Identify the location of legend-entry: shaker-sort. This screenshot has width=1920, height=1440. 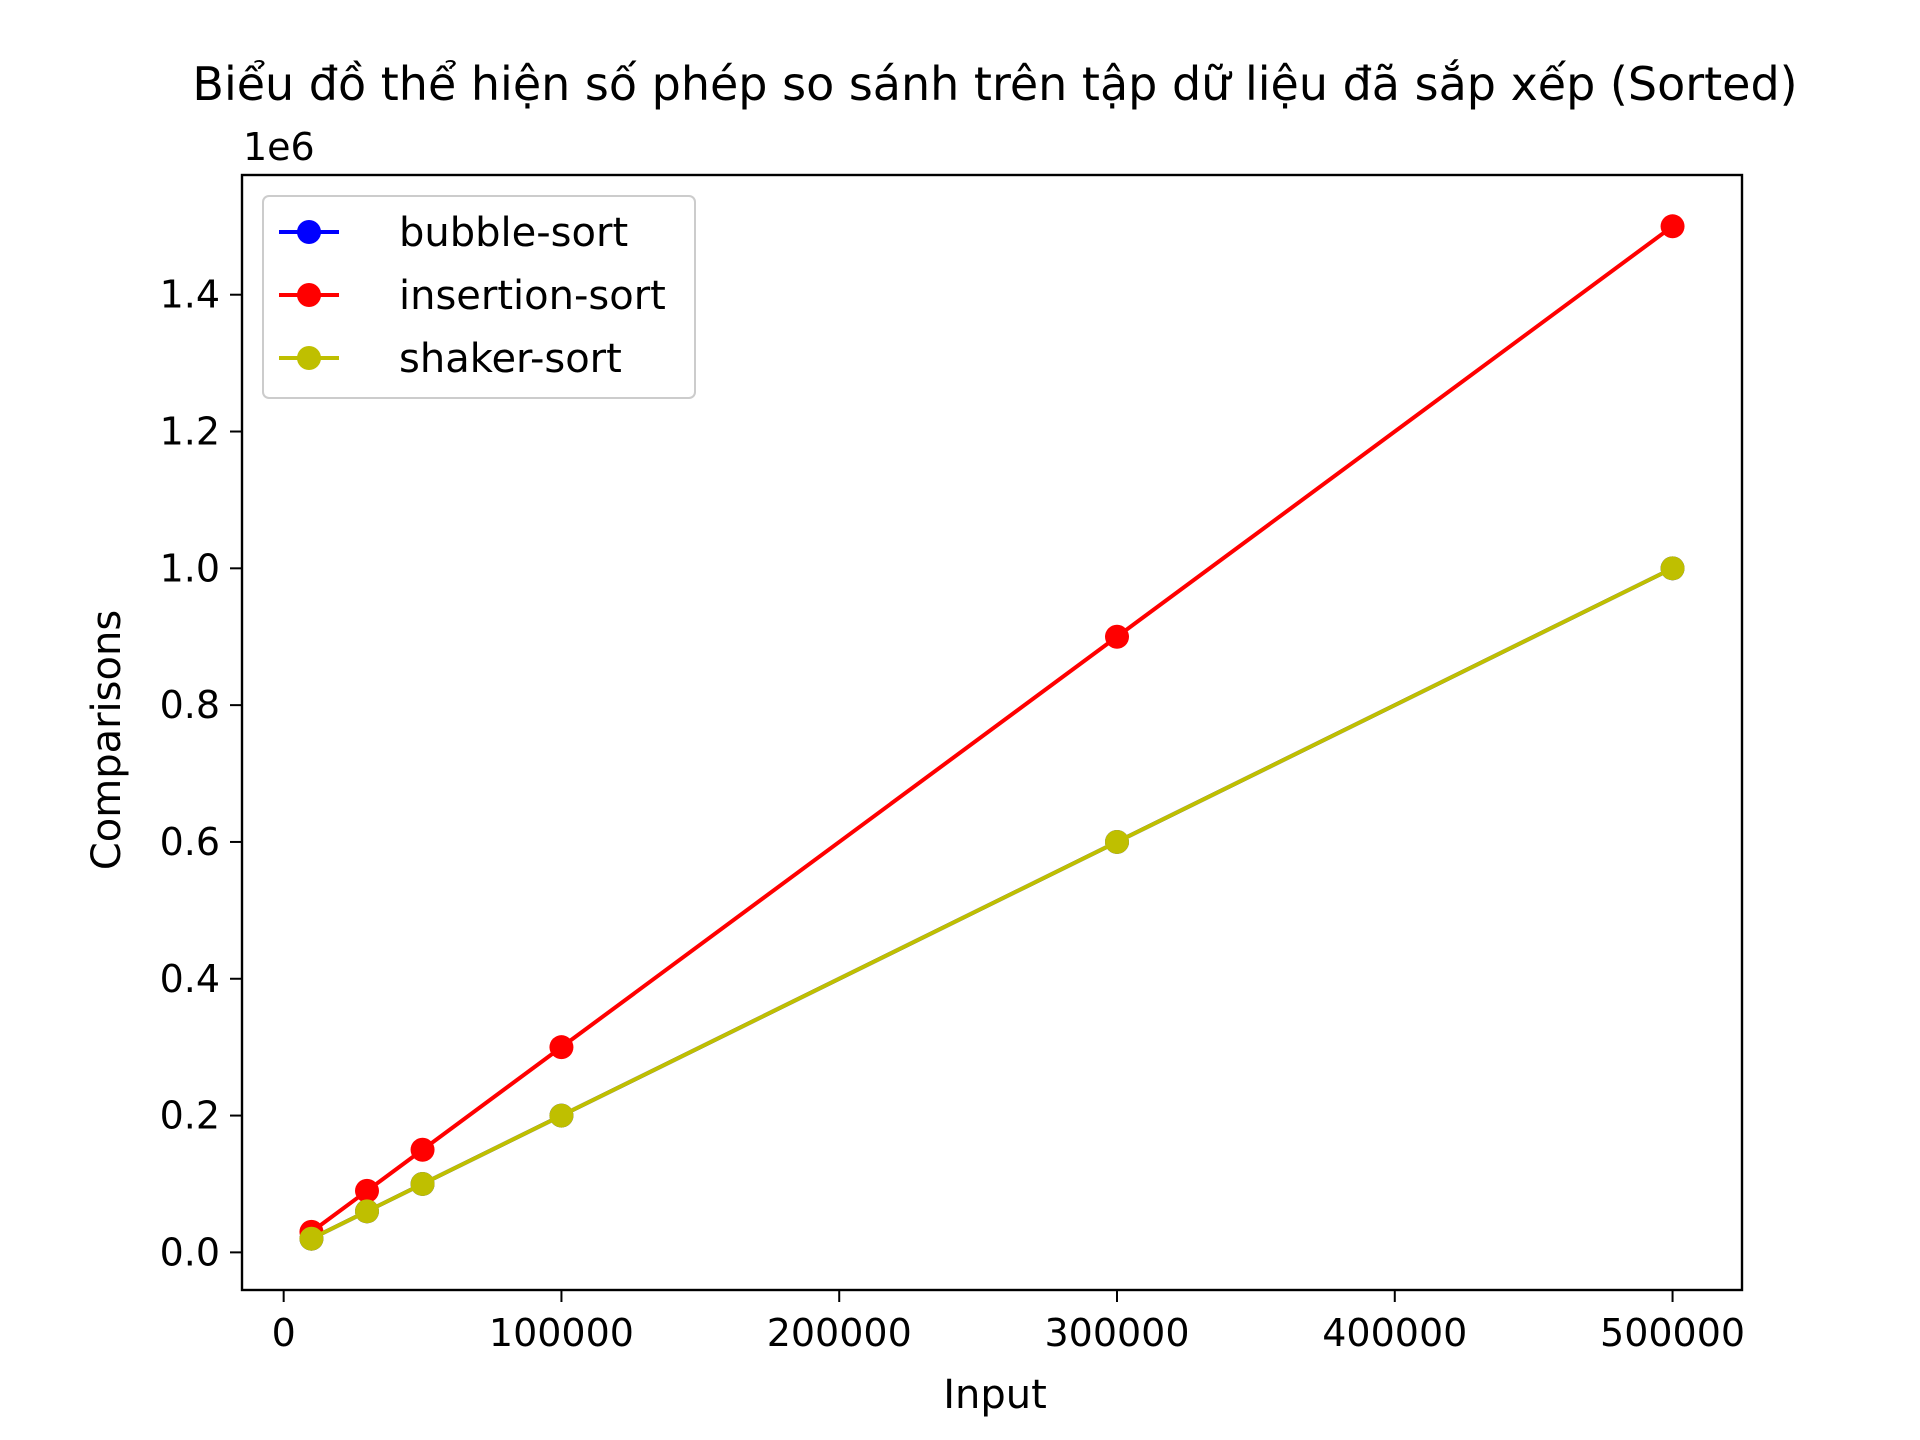
(450, 359).